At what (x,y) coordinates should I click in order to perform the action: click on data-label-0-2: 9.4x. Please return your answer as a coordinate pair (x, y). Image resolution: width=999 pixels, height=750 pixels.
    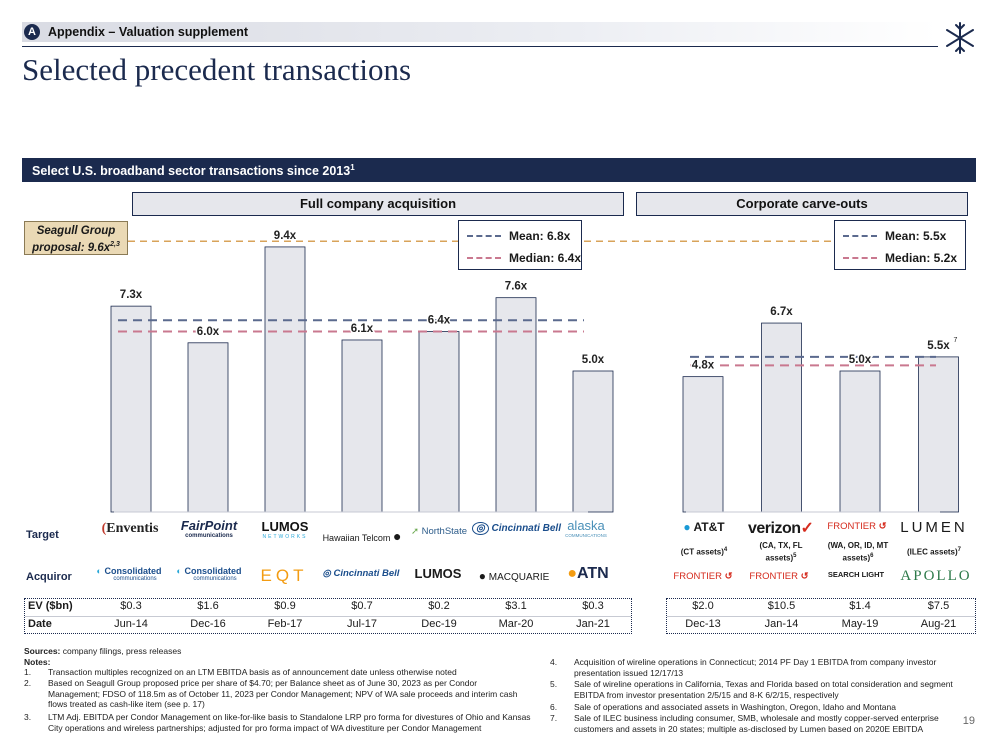
    Looking at the image, I should click on (285, 236).